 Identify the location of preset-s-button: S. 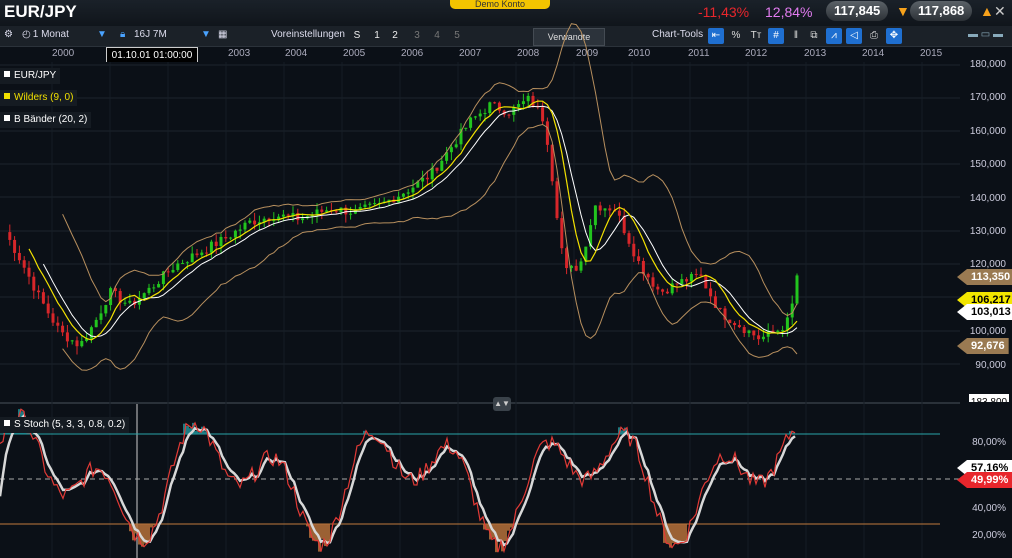
(357, 35).